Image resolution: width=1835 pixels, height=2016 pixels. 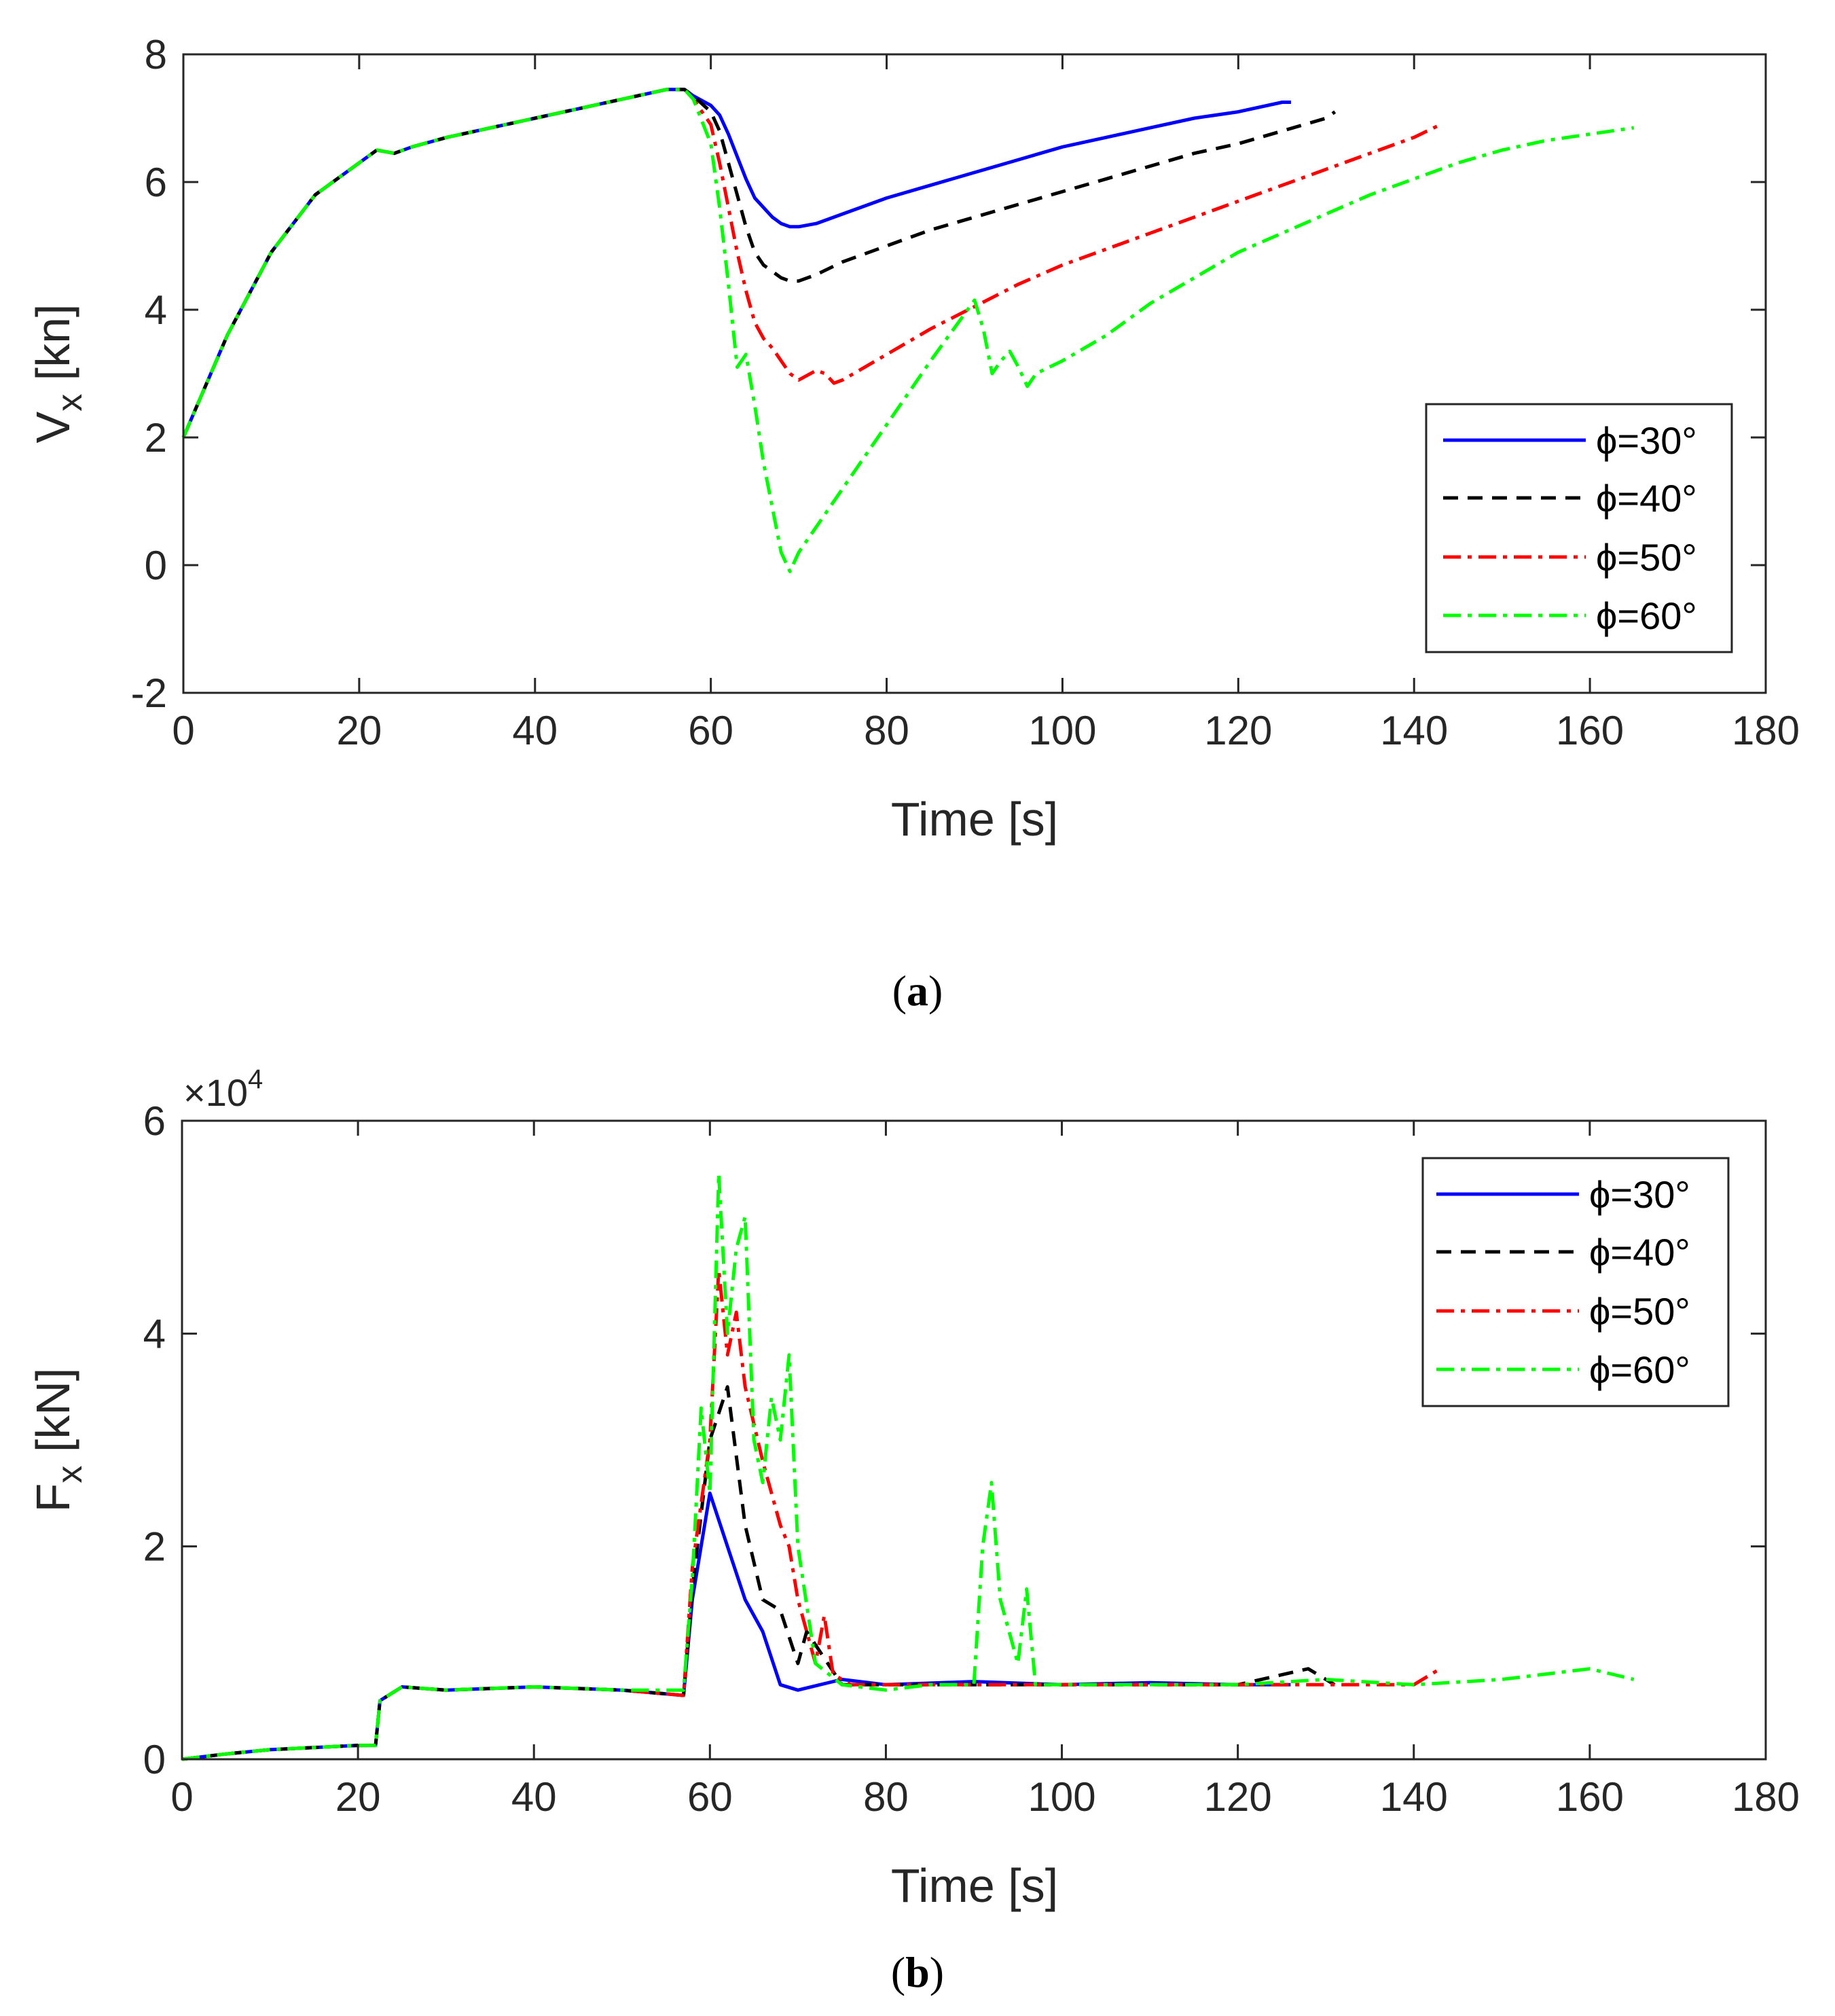 I want to click on panel-b-caption: (b), so click(x=917, y=1972).